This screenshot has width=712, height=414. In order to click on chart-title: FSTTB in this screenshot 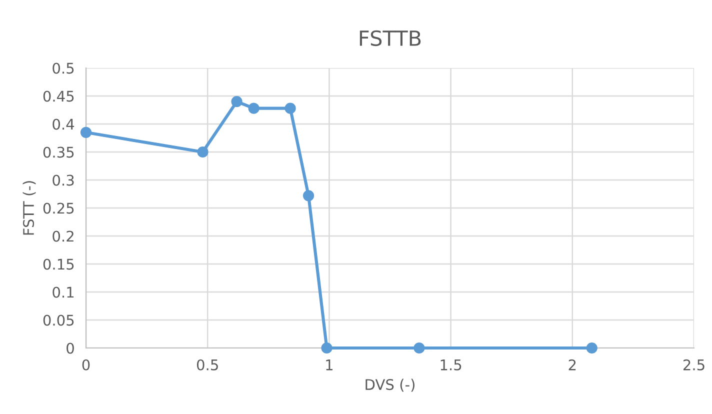, I will do `click(390, 38)`.